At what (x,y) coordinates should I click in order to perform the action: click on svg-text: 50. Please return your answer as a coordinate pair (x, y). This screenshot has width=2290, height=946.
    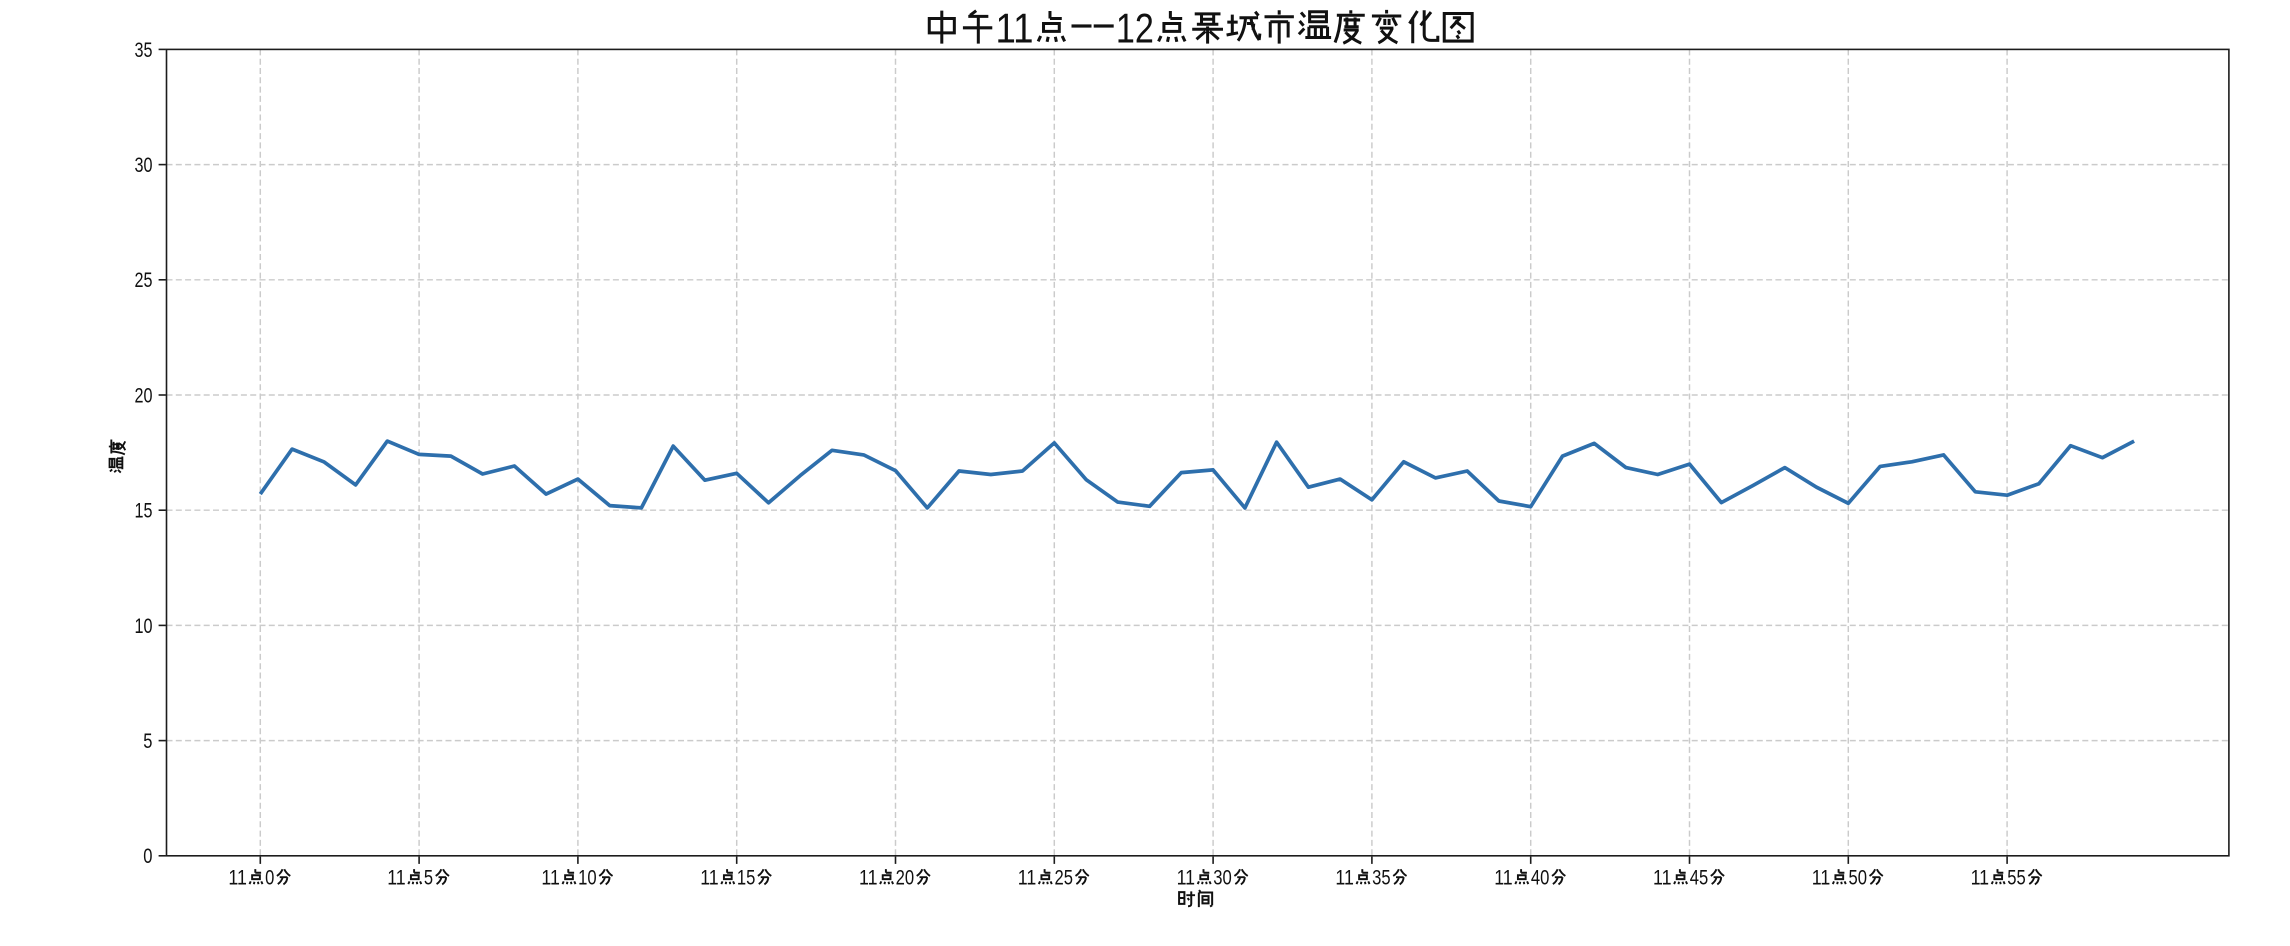
    Looking at the image, I should click on (1858, 878).